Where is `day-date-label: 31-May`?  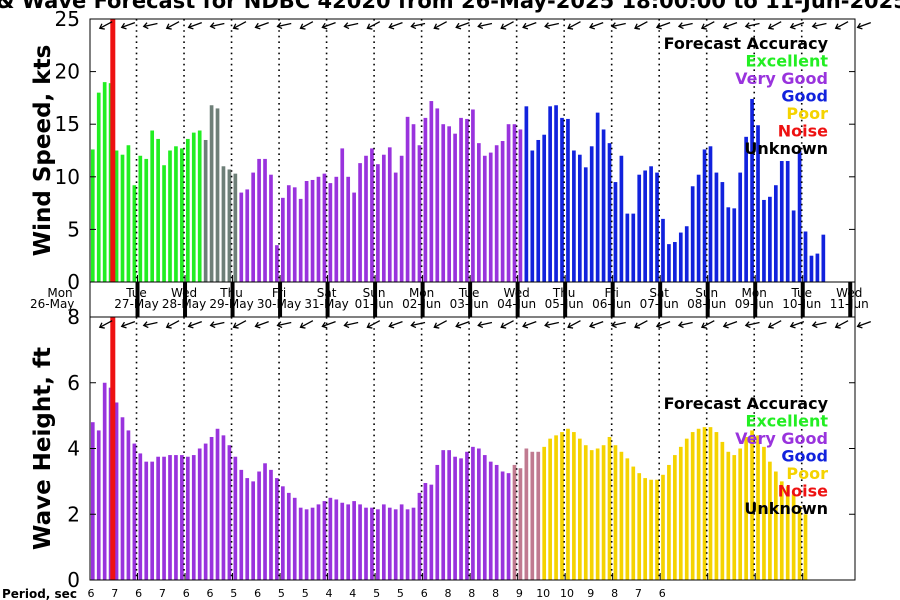
day-date-label: 31-May is located at coordinates (326, 304).